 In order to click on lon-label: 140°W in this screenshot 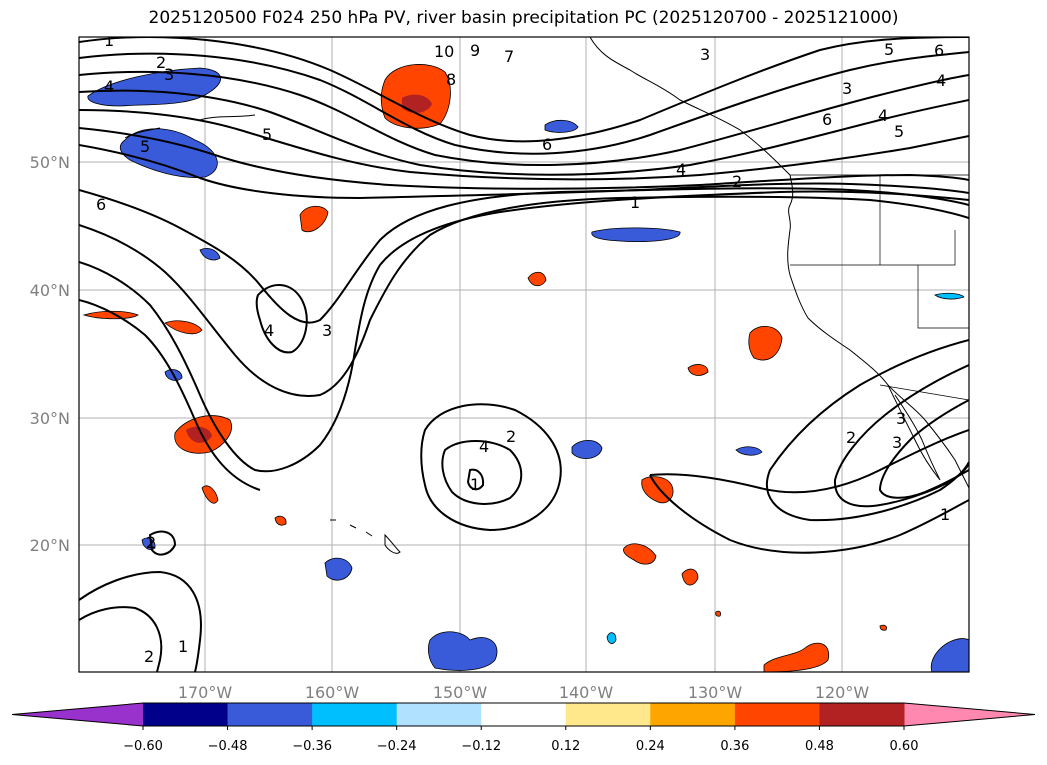, I will do `click(586, 692)`.